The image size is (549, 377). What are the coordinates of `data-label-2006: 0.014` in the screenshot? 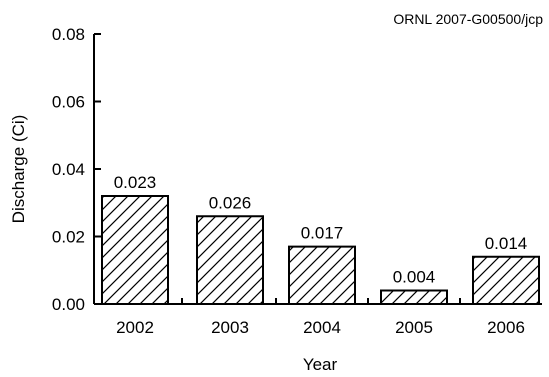 It's located at (506, 243).